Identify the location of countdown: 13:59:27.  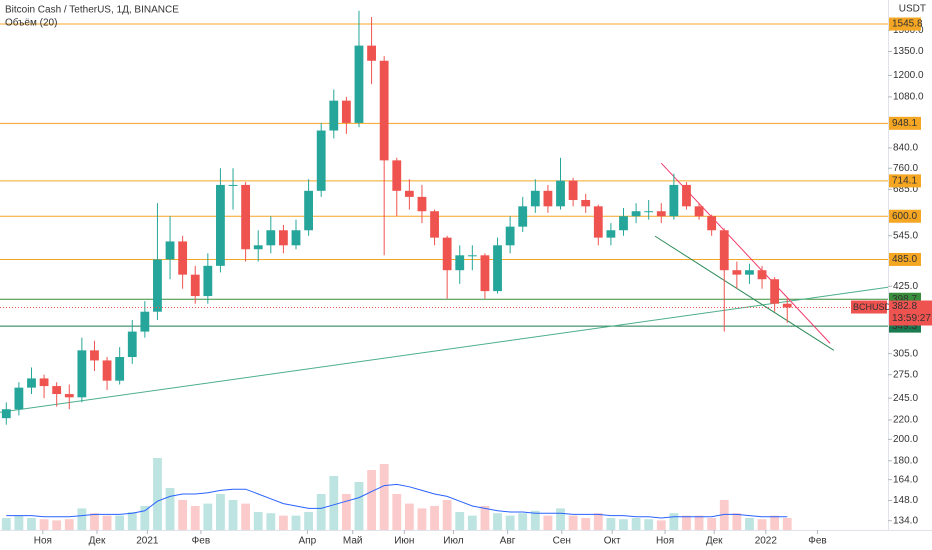
(911, 318).